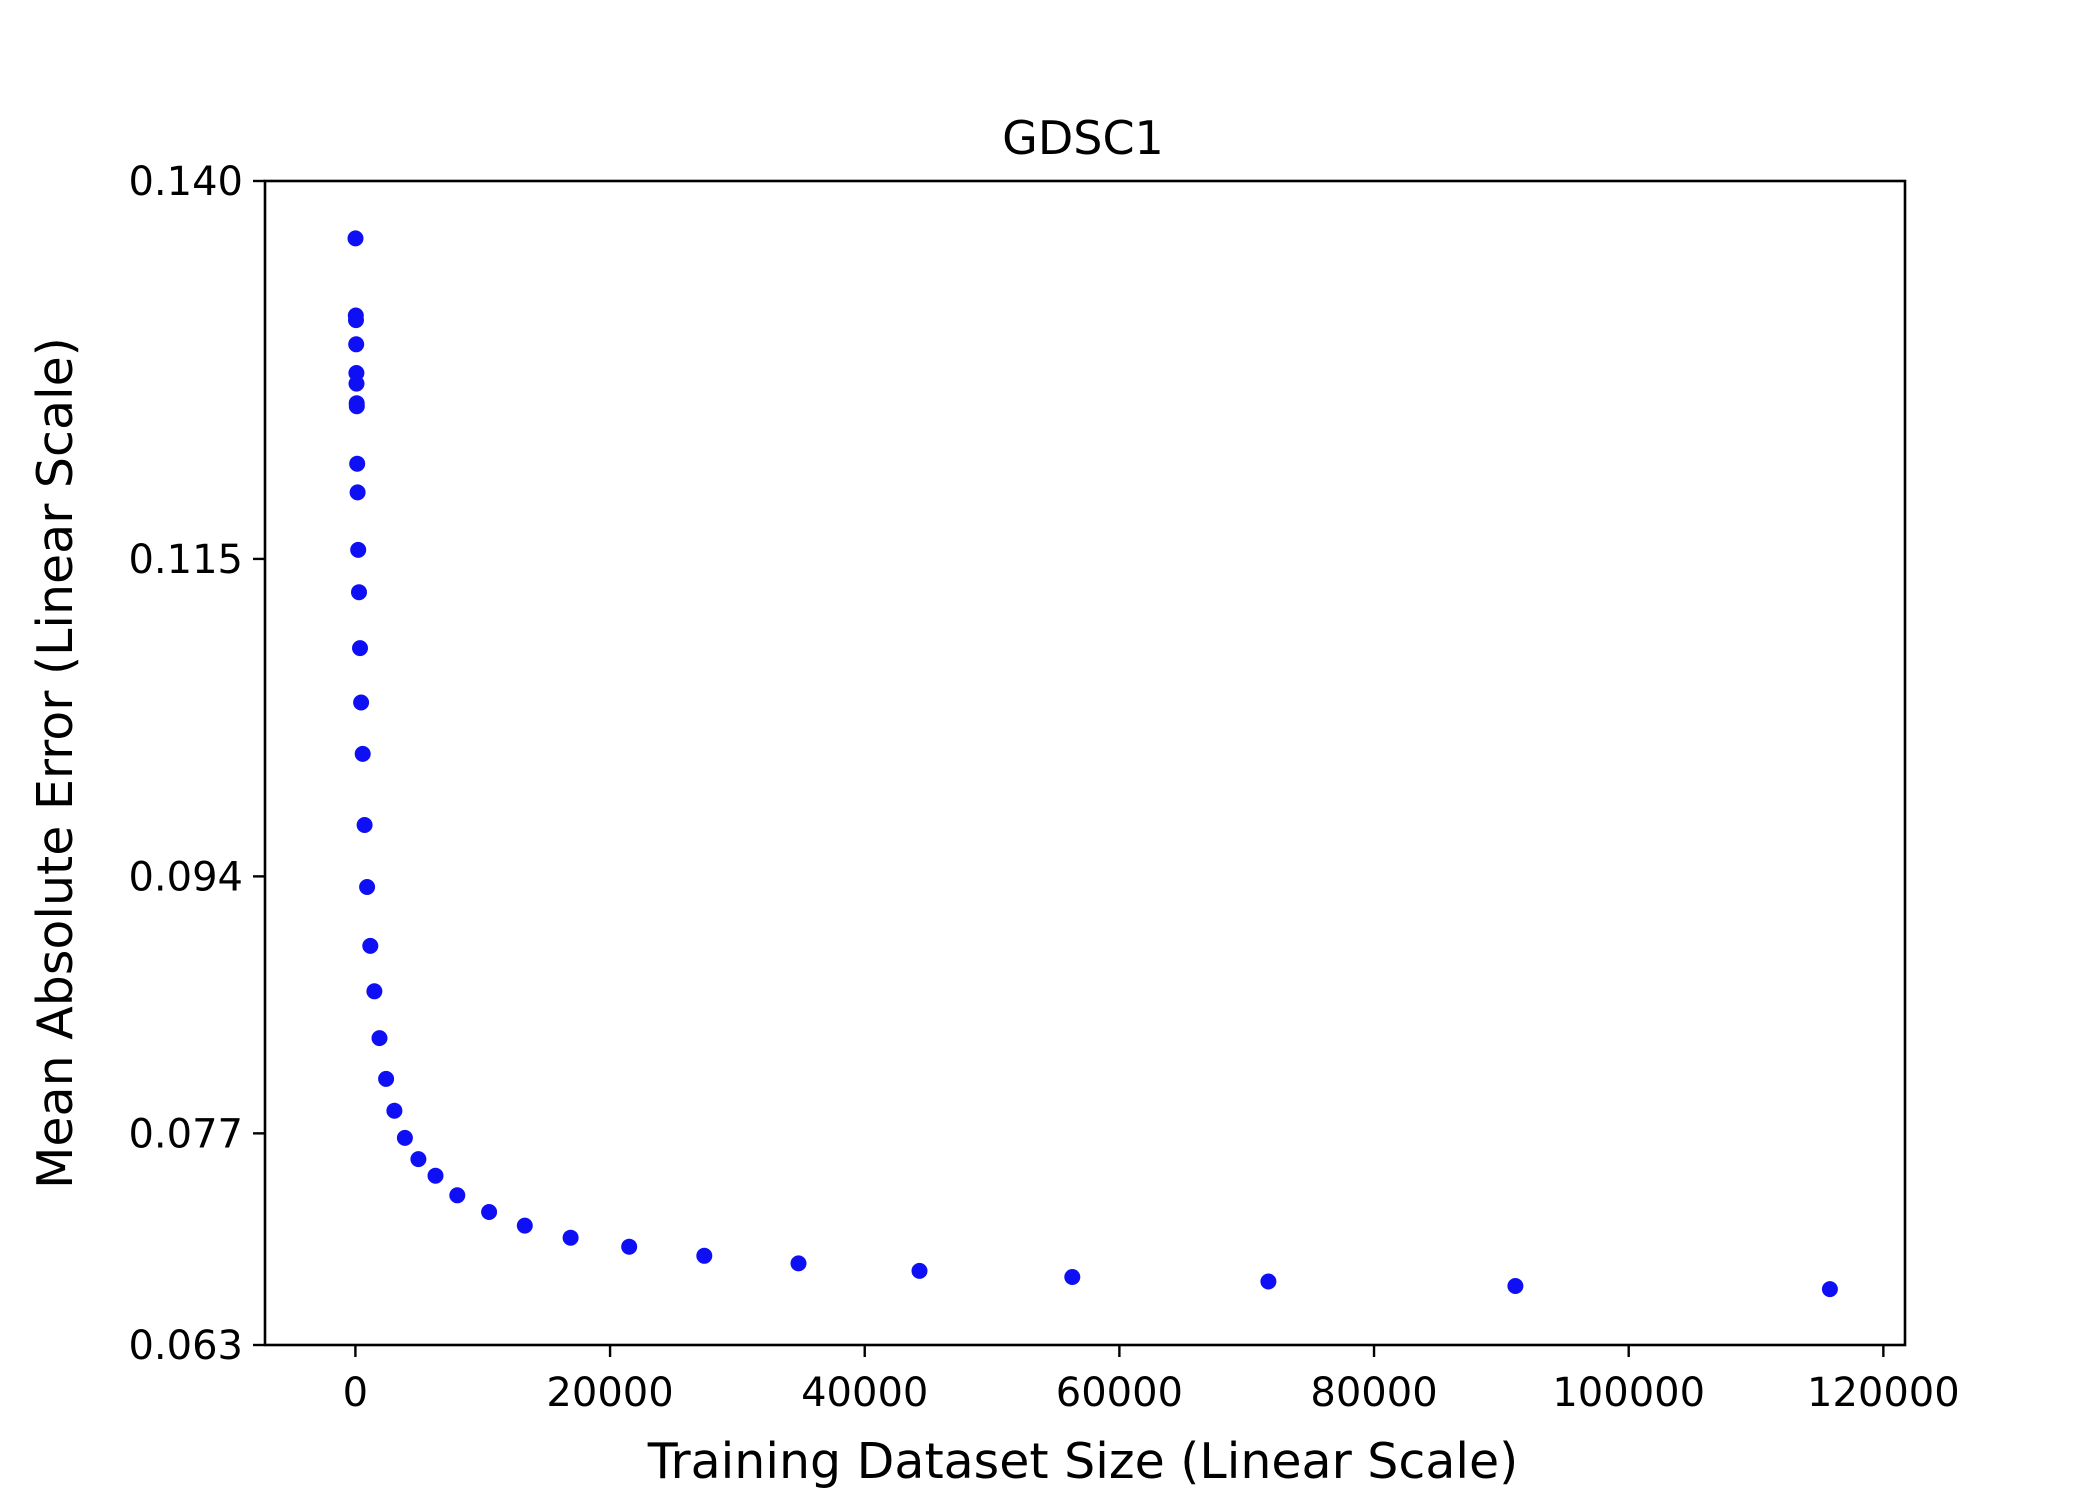 The width and height of the screenshot is (2100, 1500). I want to click on x-axis-label: Training Dataset Size (Linear Scale), so click(1082, 1461).